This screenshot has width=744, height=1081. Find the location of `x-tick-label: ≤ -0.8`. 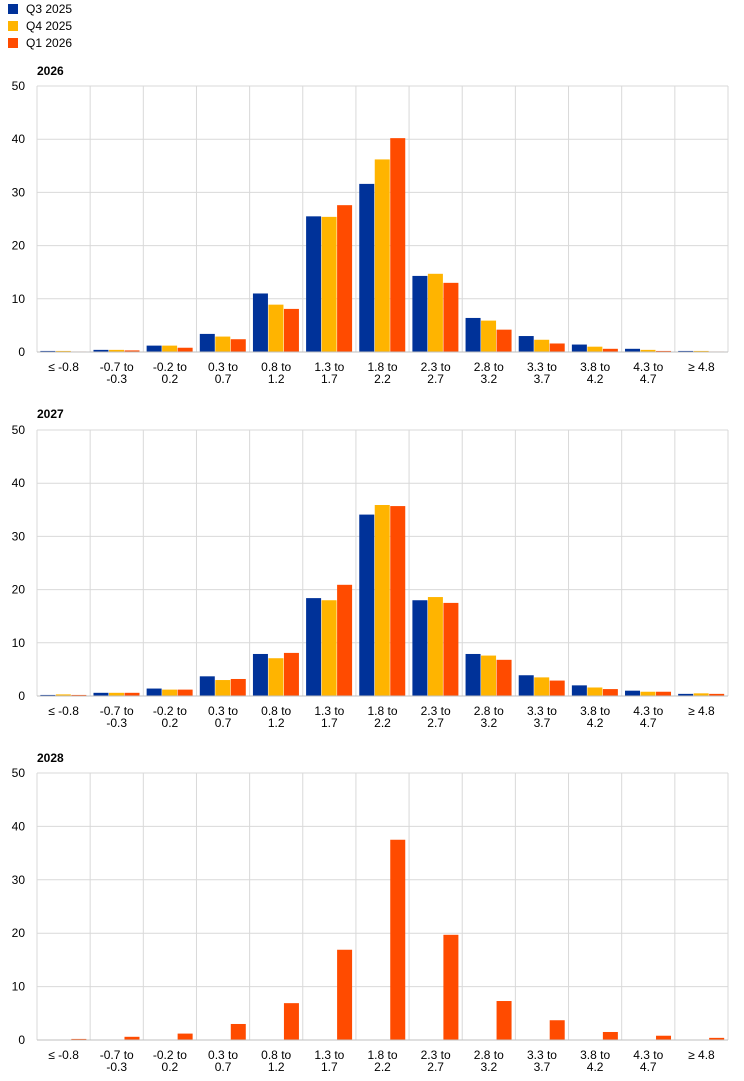

x-tick-label: ≤ -0.8 is located at coordinates (63, 711).